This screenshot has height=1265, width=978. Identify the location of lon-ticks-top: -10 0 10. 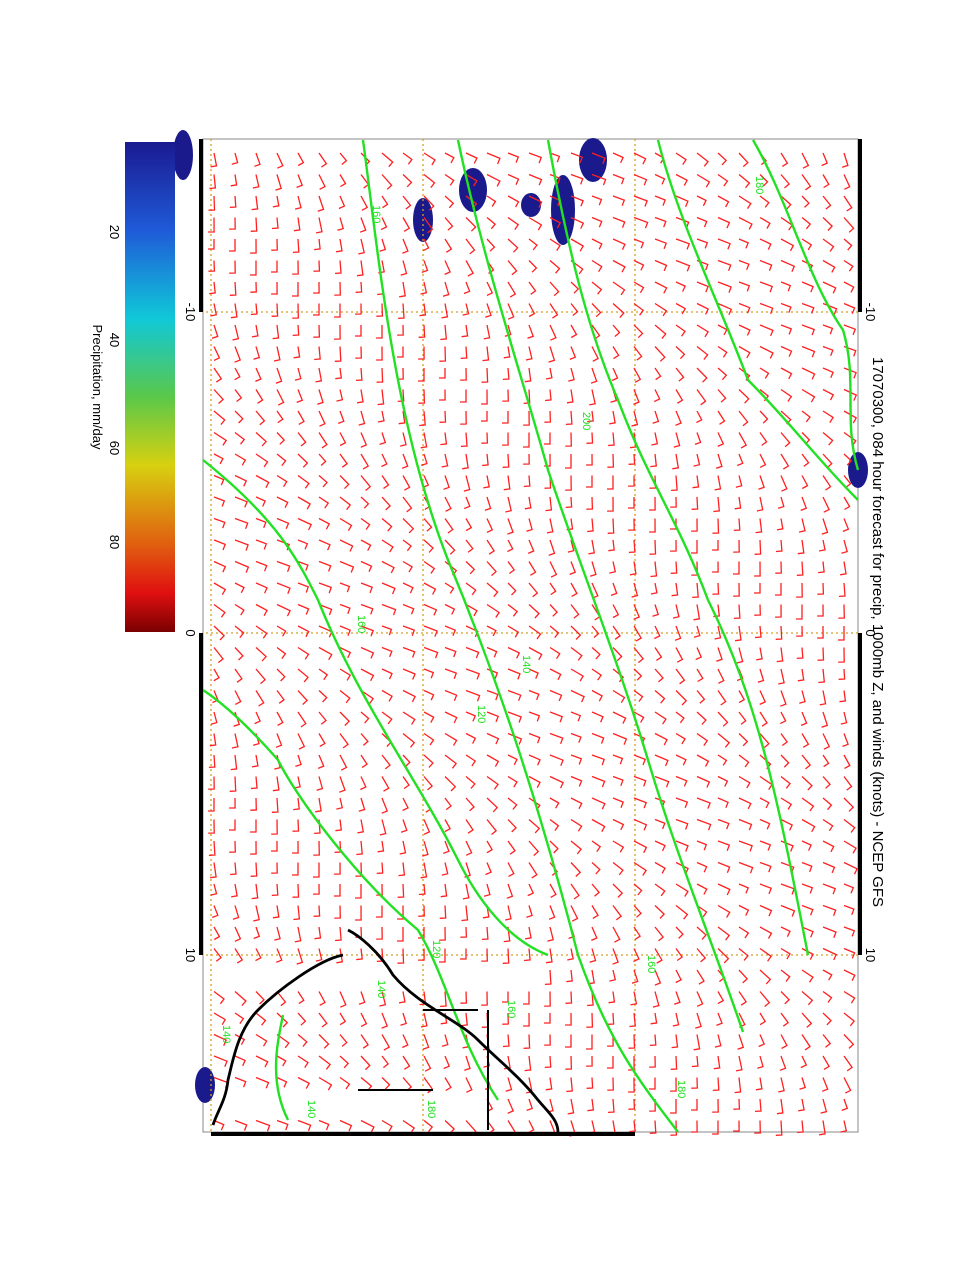
(870, 633).